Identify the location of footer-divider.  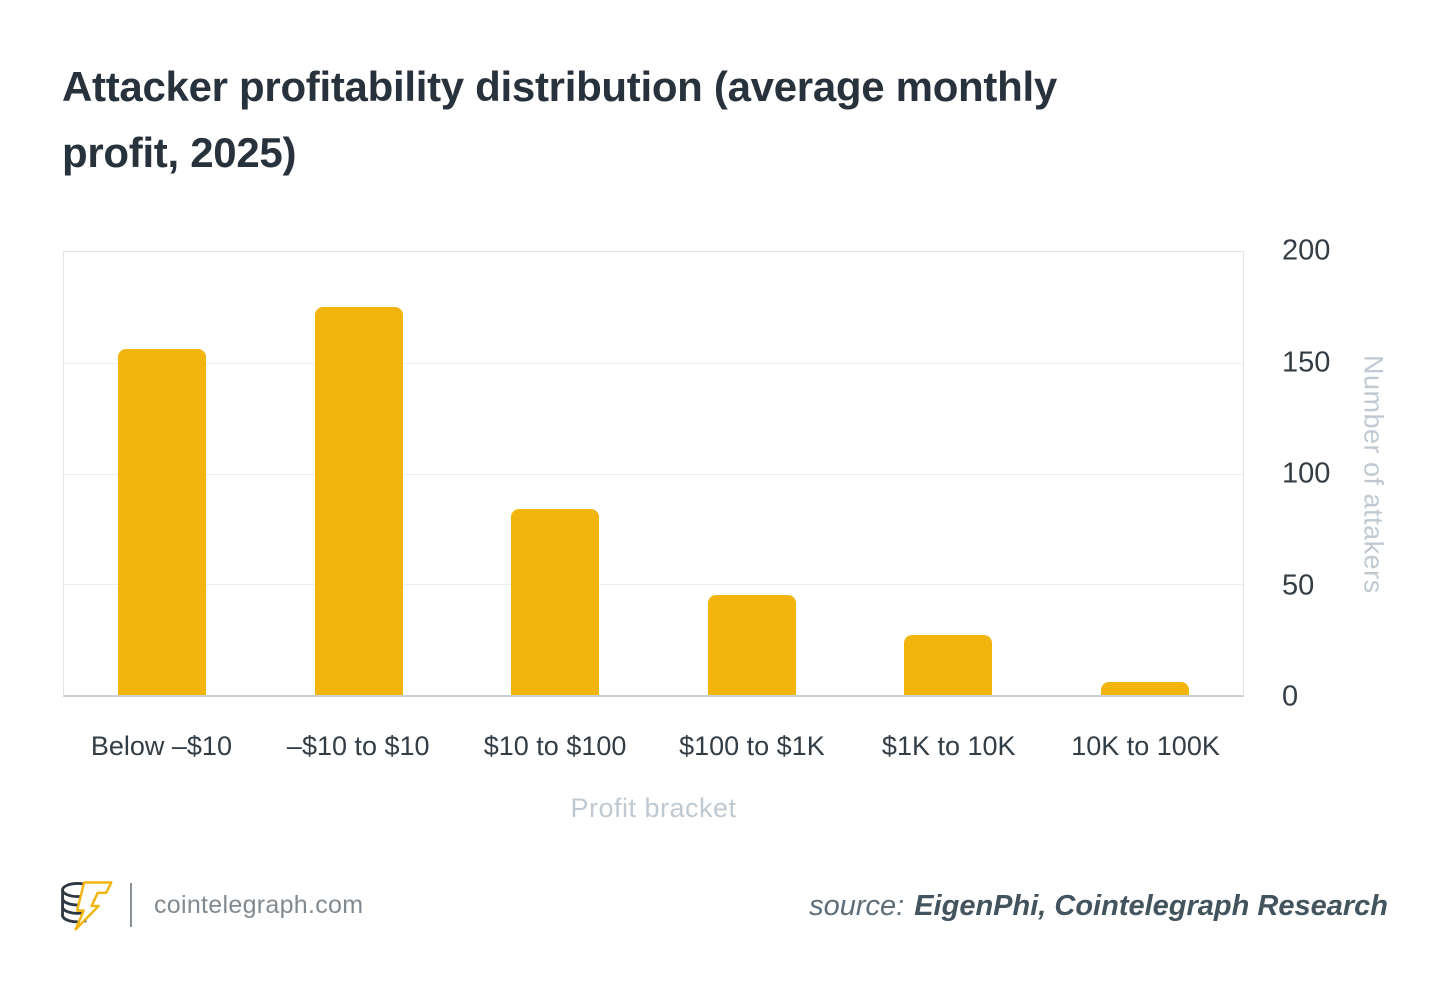
(131, 905).